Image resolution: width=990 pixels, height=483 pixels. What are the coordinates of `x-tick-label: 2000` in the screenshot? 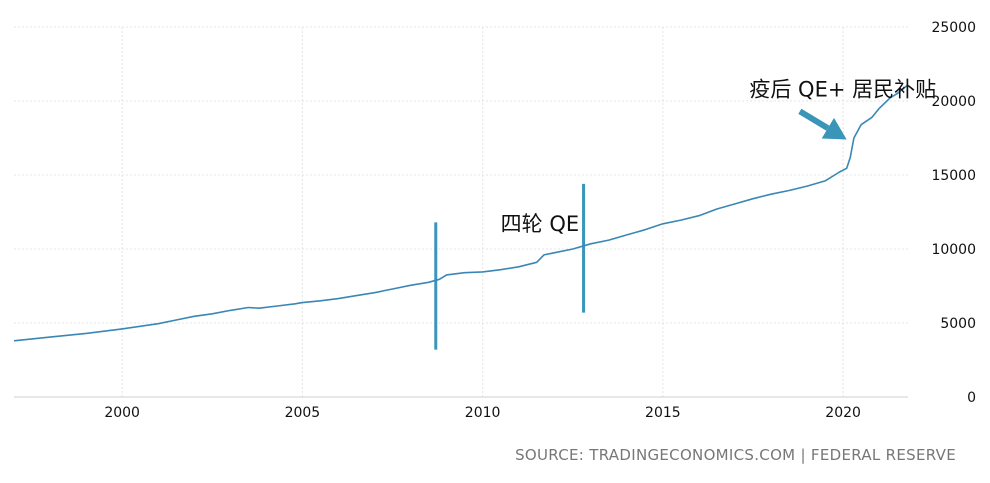 It's located at (122, 413).